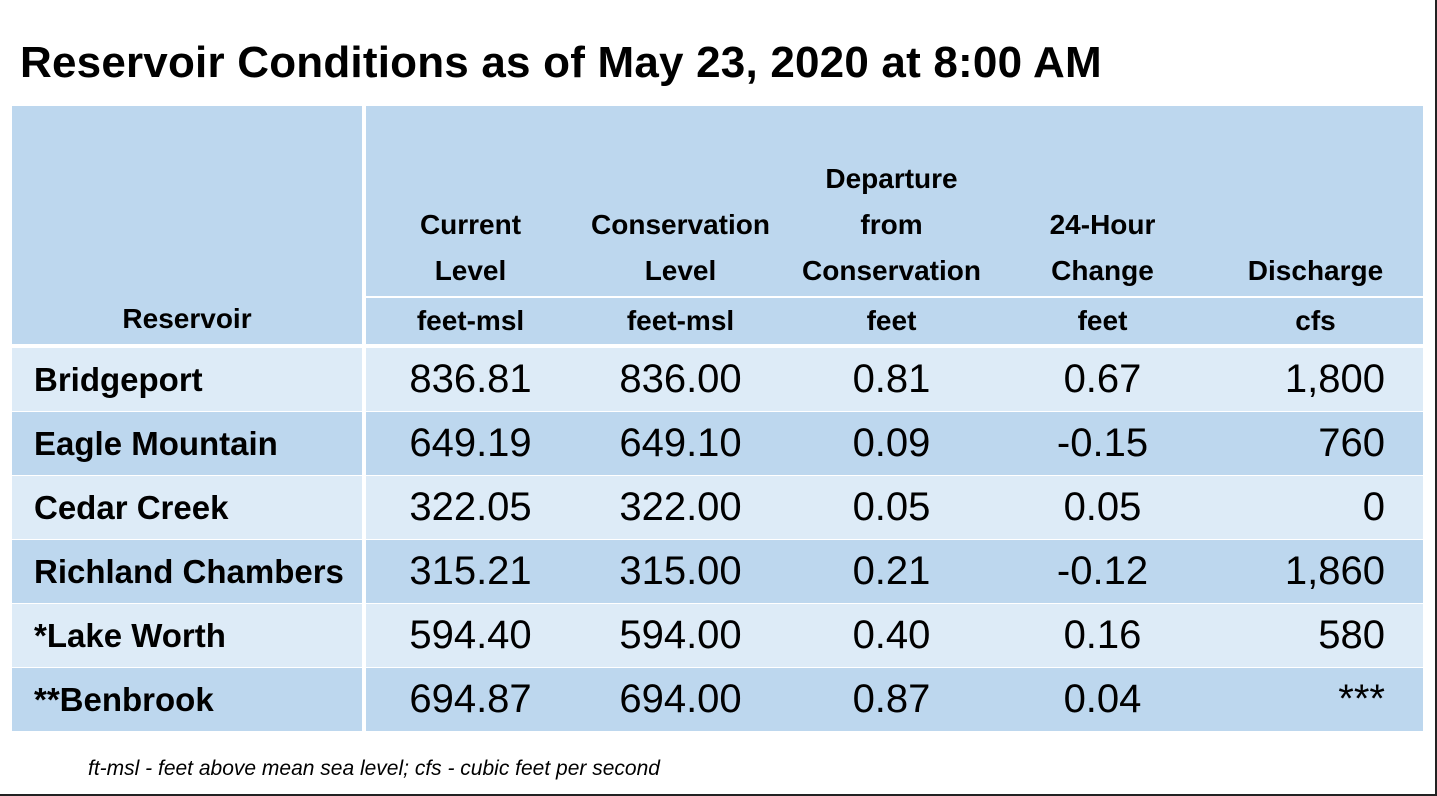 The width and height of the screenshot is (1437, 796). What do you see at coordinates (680, 378) in the screenshot?
I see `row-conservation-level: 836.00` at bounding box center [680, 378].